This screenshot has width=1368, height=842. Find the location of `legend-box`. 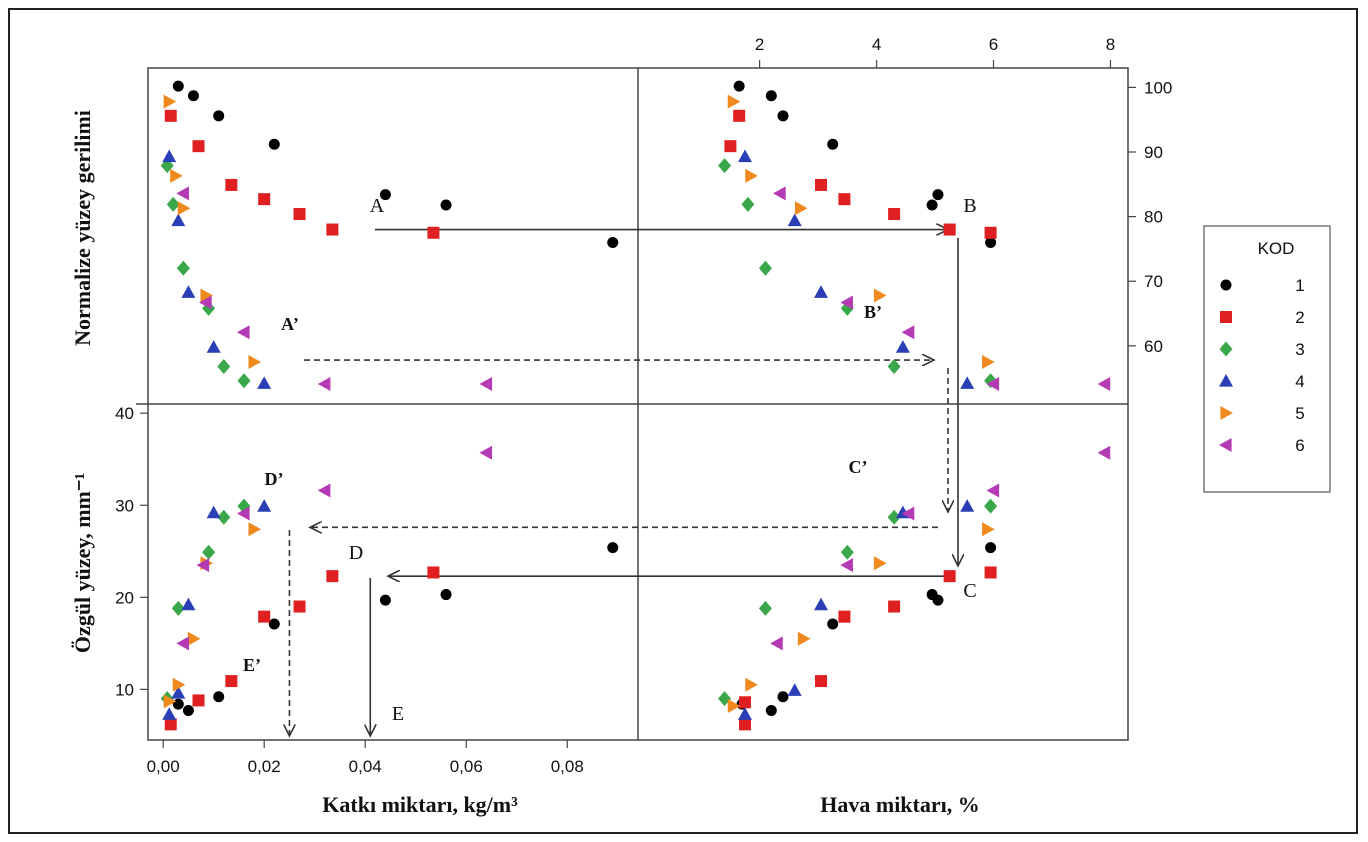

legend-box is located at coordinates (1267, 359).